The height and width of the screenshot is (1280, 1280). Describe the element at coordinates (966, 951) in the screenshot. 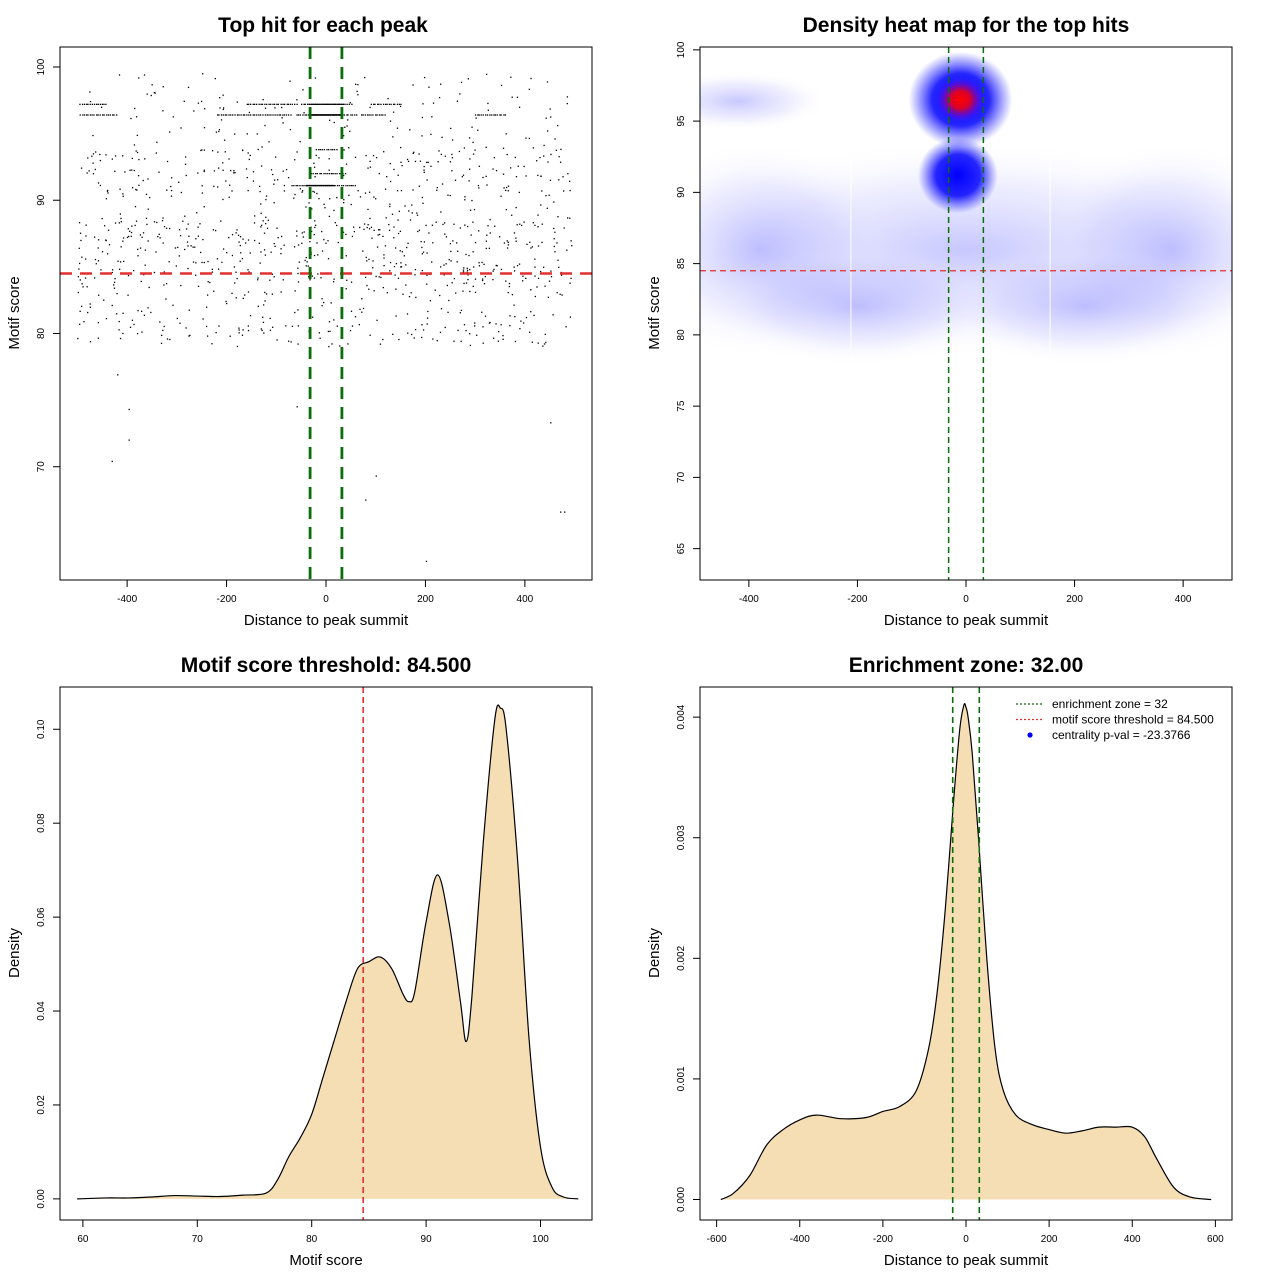

I see `density-area` at that location.